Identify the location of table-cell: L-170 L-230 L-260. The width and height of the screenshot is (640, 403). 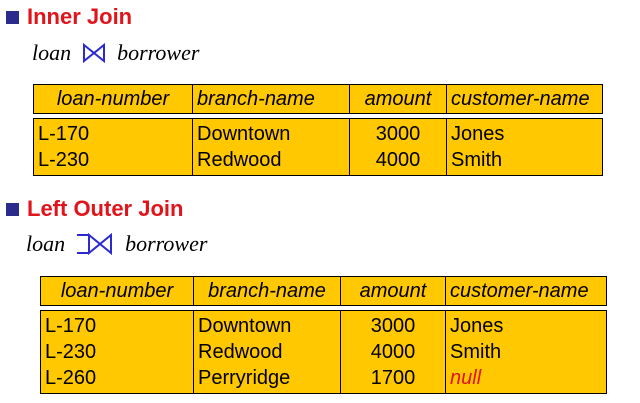
(117, 352).